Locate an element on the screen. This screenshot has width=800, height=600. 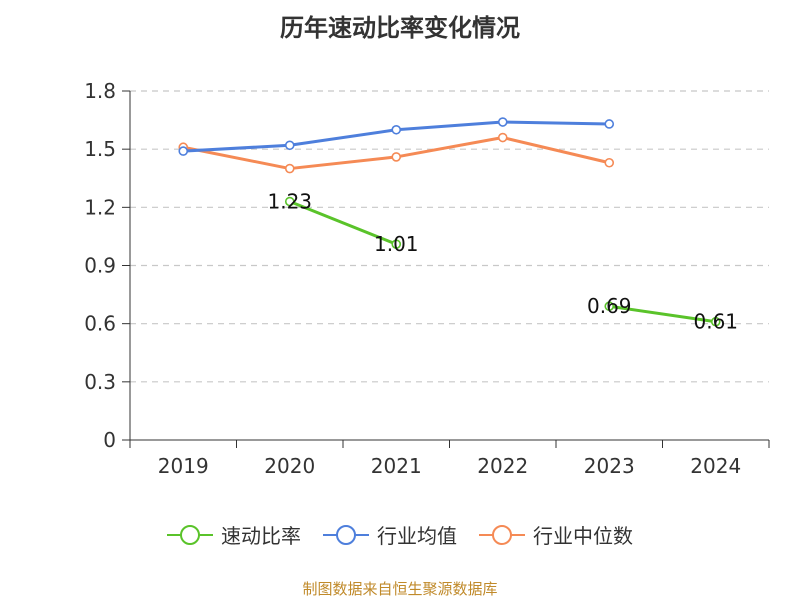
series-industry-average is located at coordinates (396, 136).